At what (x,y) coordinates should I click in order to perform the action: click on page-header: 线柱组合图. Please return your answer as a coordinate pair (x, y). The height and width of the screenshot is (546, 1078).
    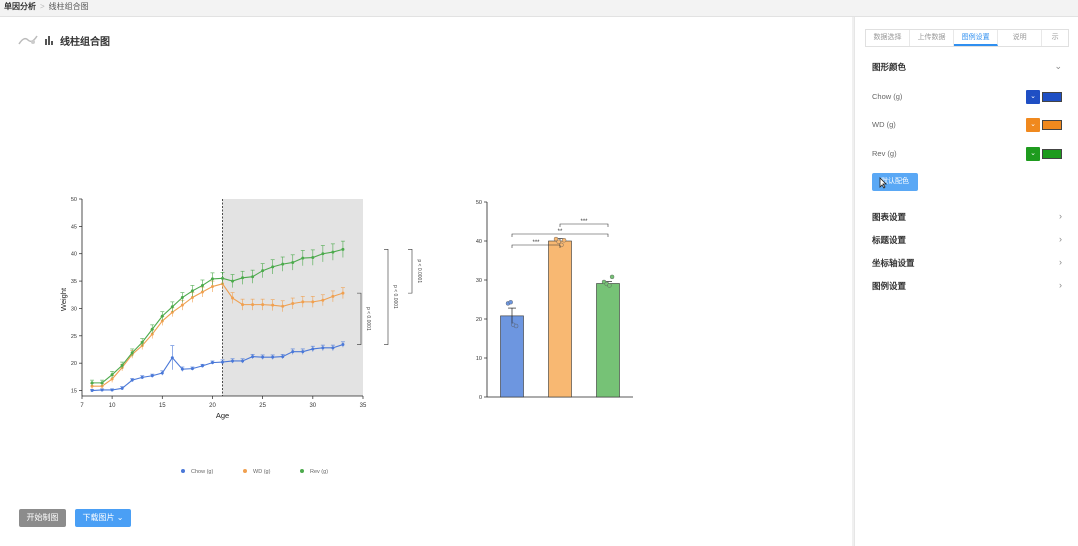
    Looking at the image, I should click on (64, 40).